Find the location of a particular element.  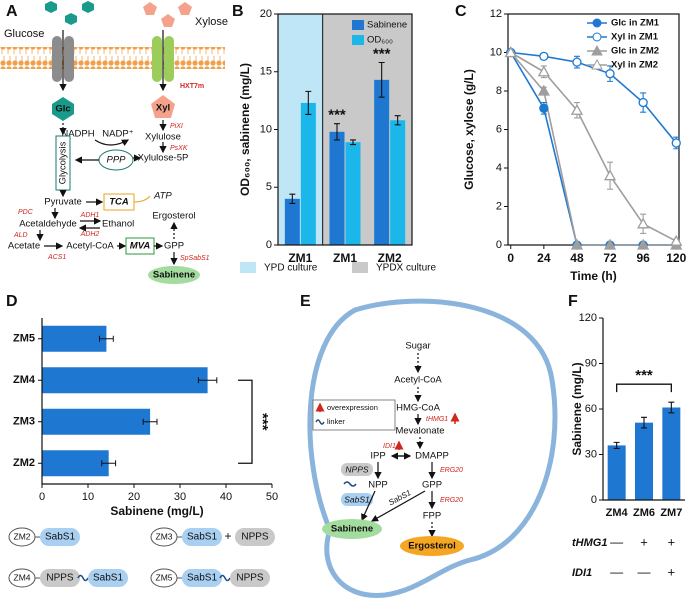

joiner: + is located at coordinates (227, 536).